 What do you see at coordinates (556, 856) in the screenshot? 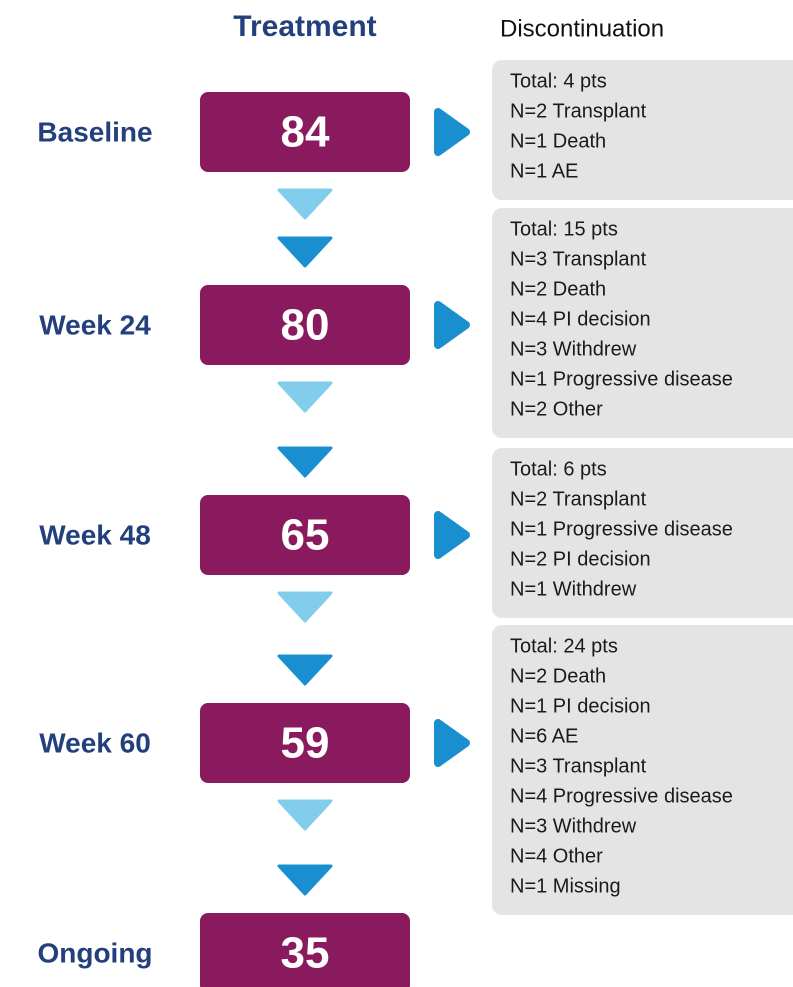
I see `discontinuation-line: N=4 Other` at bounding box center [556, 856].